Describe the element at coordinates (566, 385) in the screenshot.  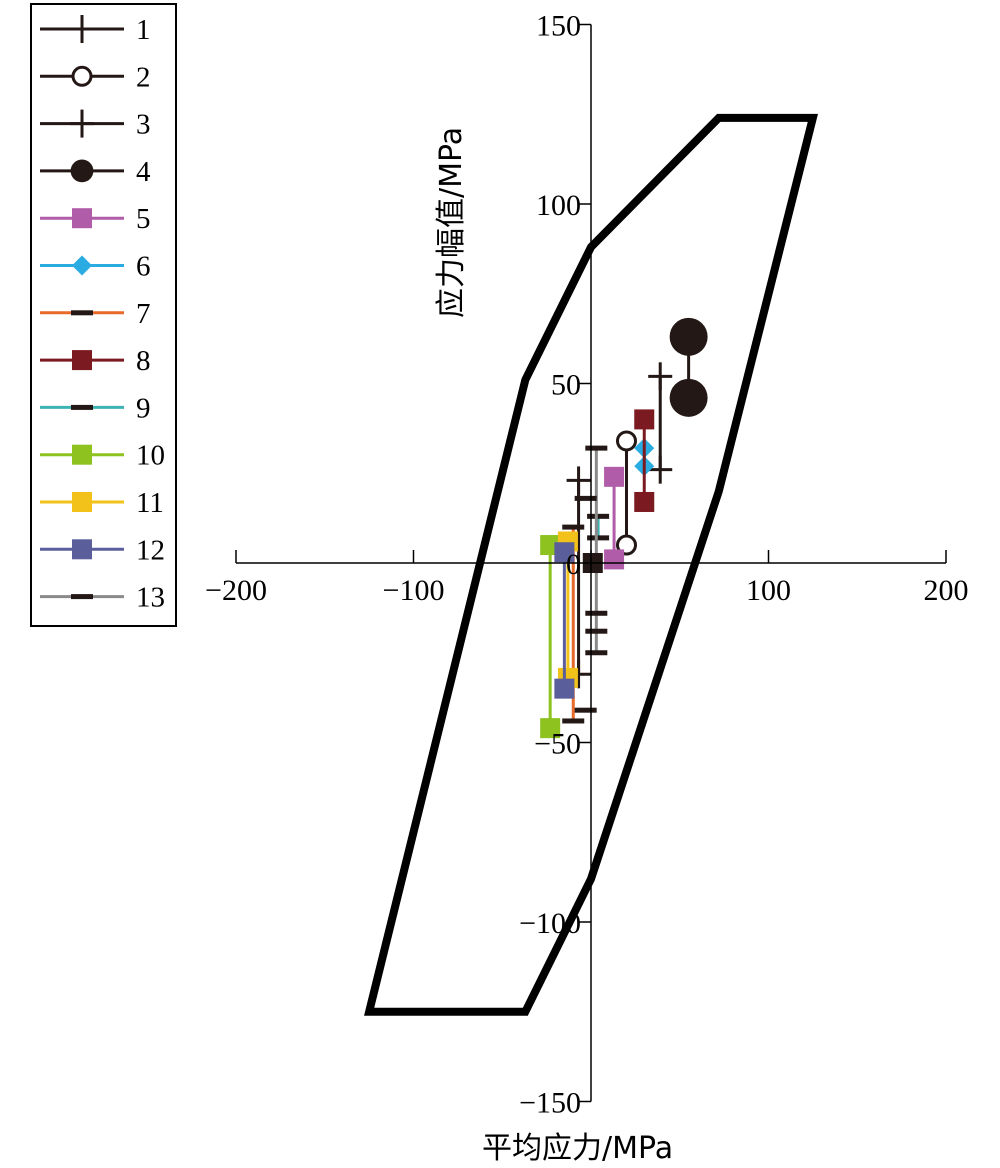
I see `y-tick-label: 50` at that location.